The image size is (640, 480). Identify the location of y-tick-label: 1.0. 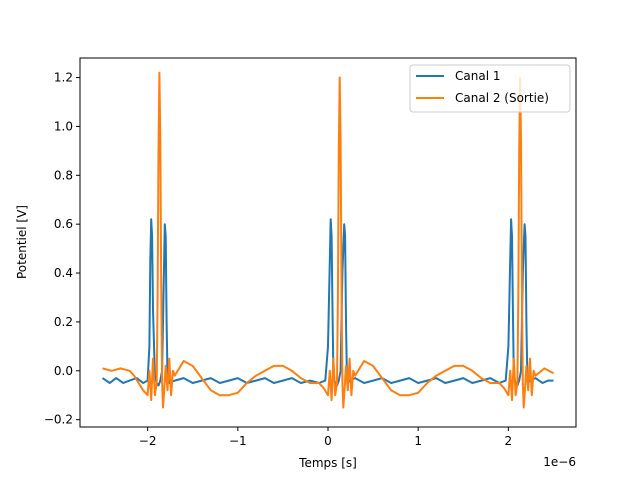
(63, 126).